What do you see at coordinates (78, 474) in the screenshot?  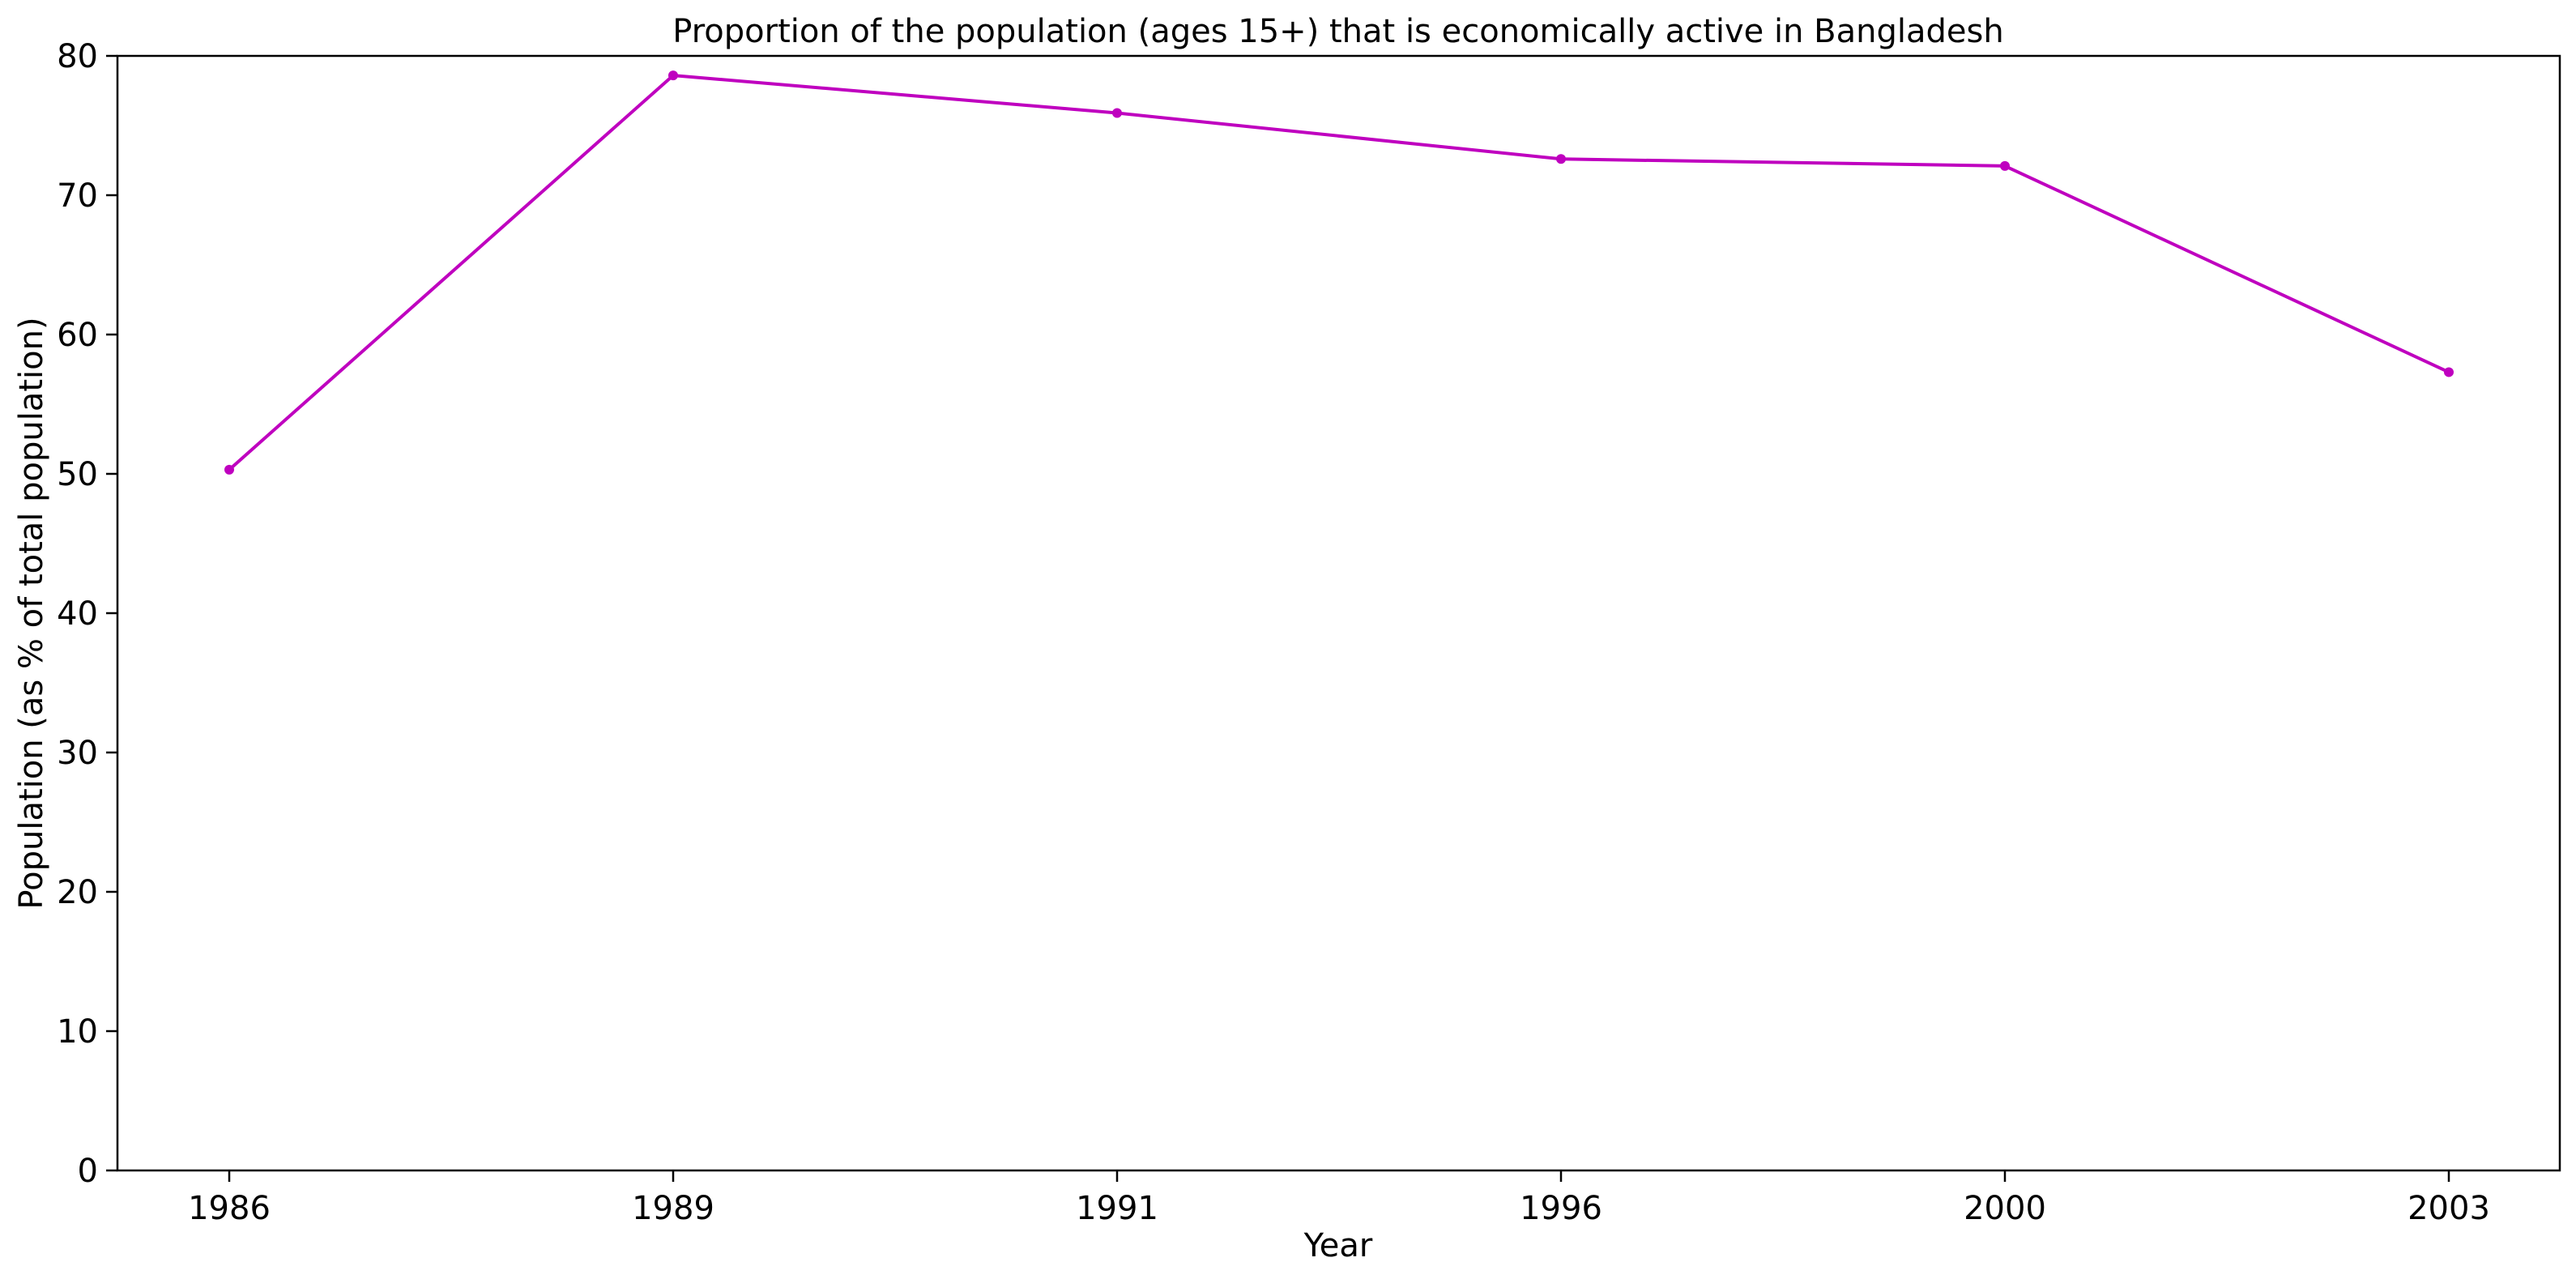 I see `y-tick-label: 50` at bounding box center [78, 474].